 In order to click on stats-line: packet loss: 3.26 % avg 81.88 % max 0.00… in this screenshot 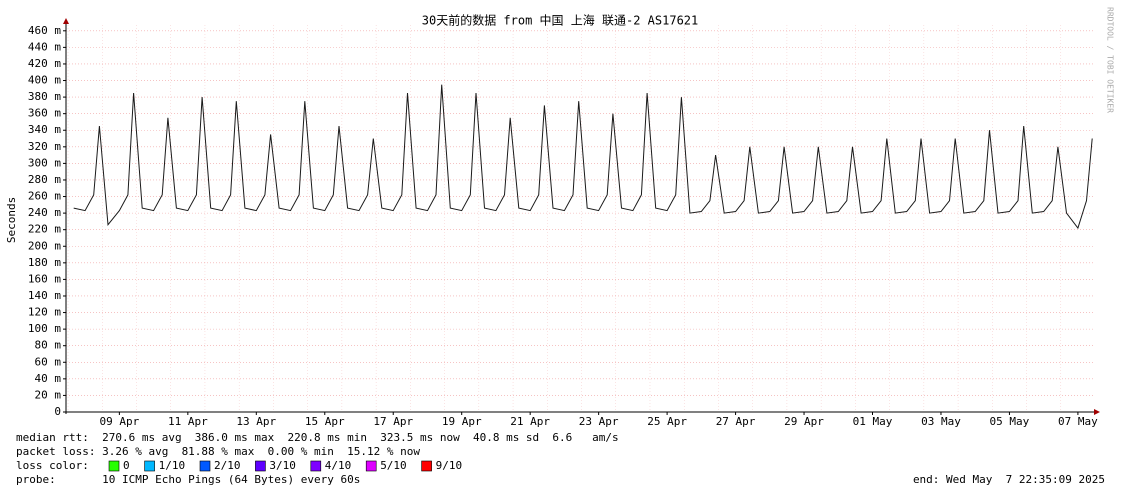, I will do `click(218, 451)`.